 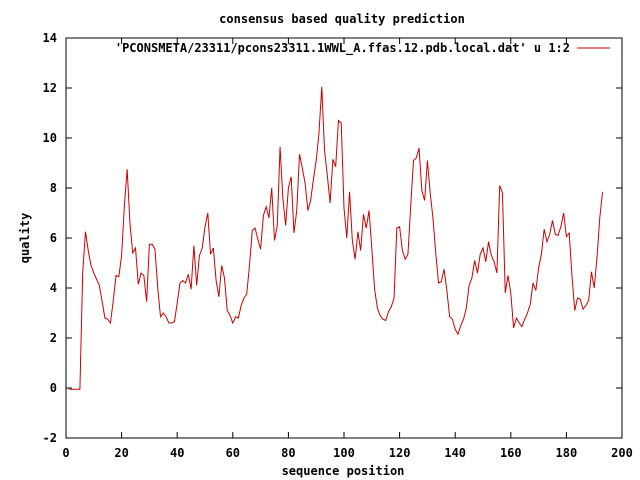 What do you see at coordinates (50, 38) in the screenshot?
I see `y-tick-label: 14` at bounding box center [50, 38].